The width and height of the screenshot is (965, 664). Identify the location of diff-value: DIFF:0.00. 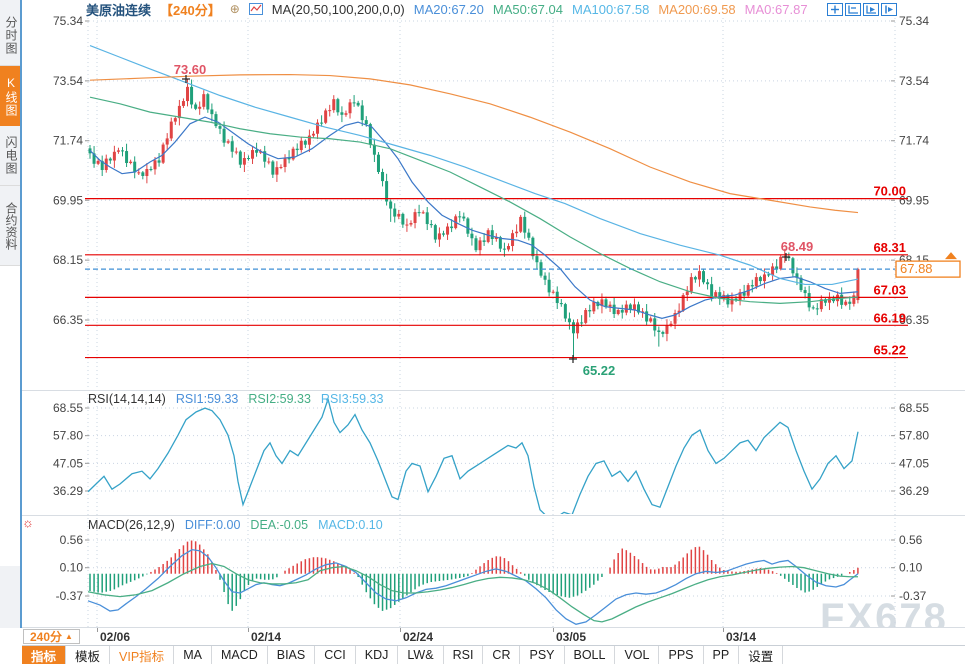
(212, 525).